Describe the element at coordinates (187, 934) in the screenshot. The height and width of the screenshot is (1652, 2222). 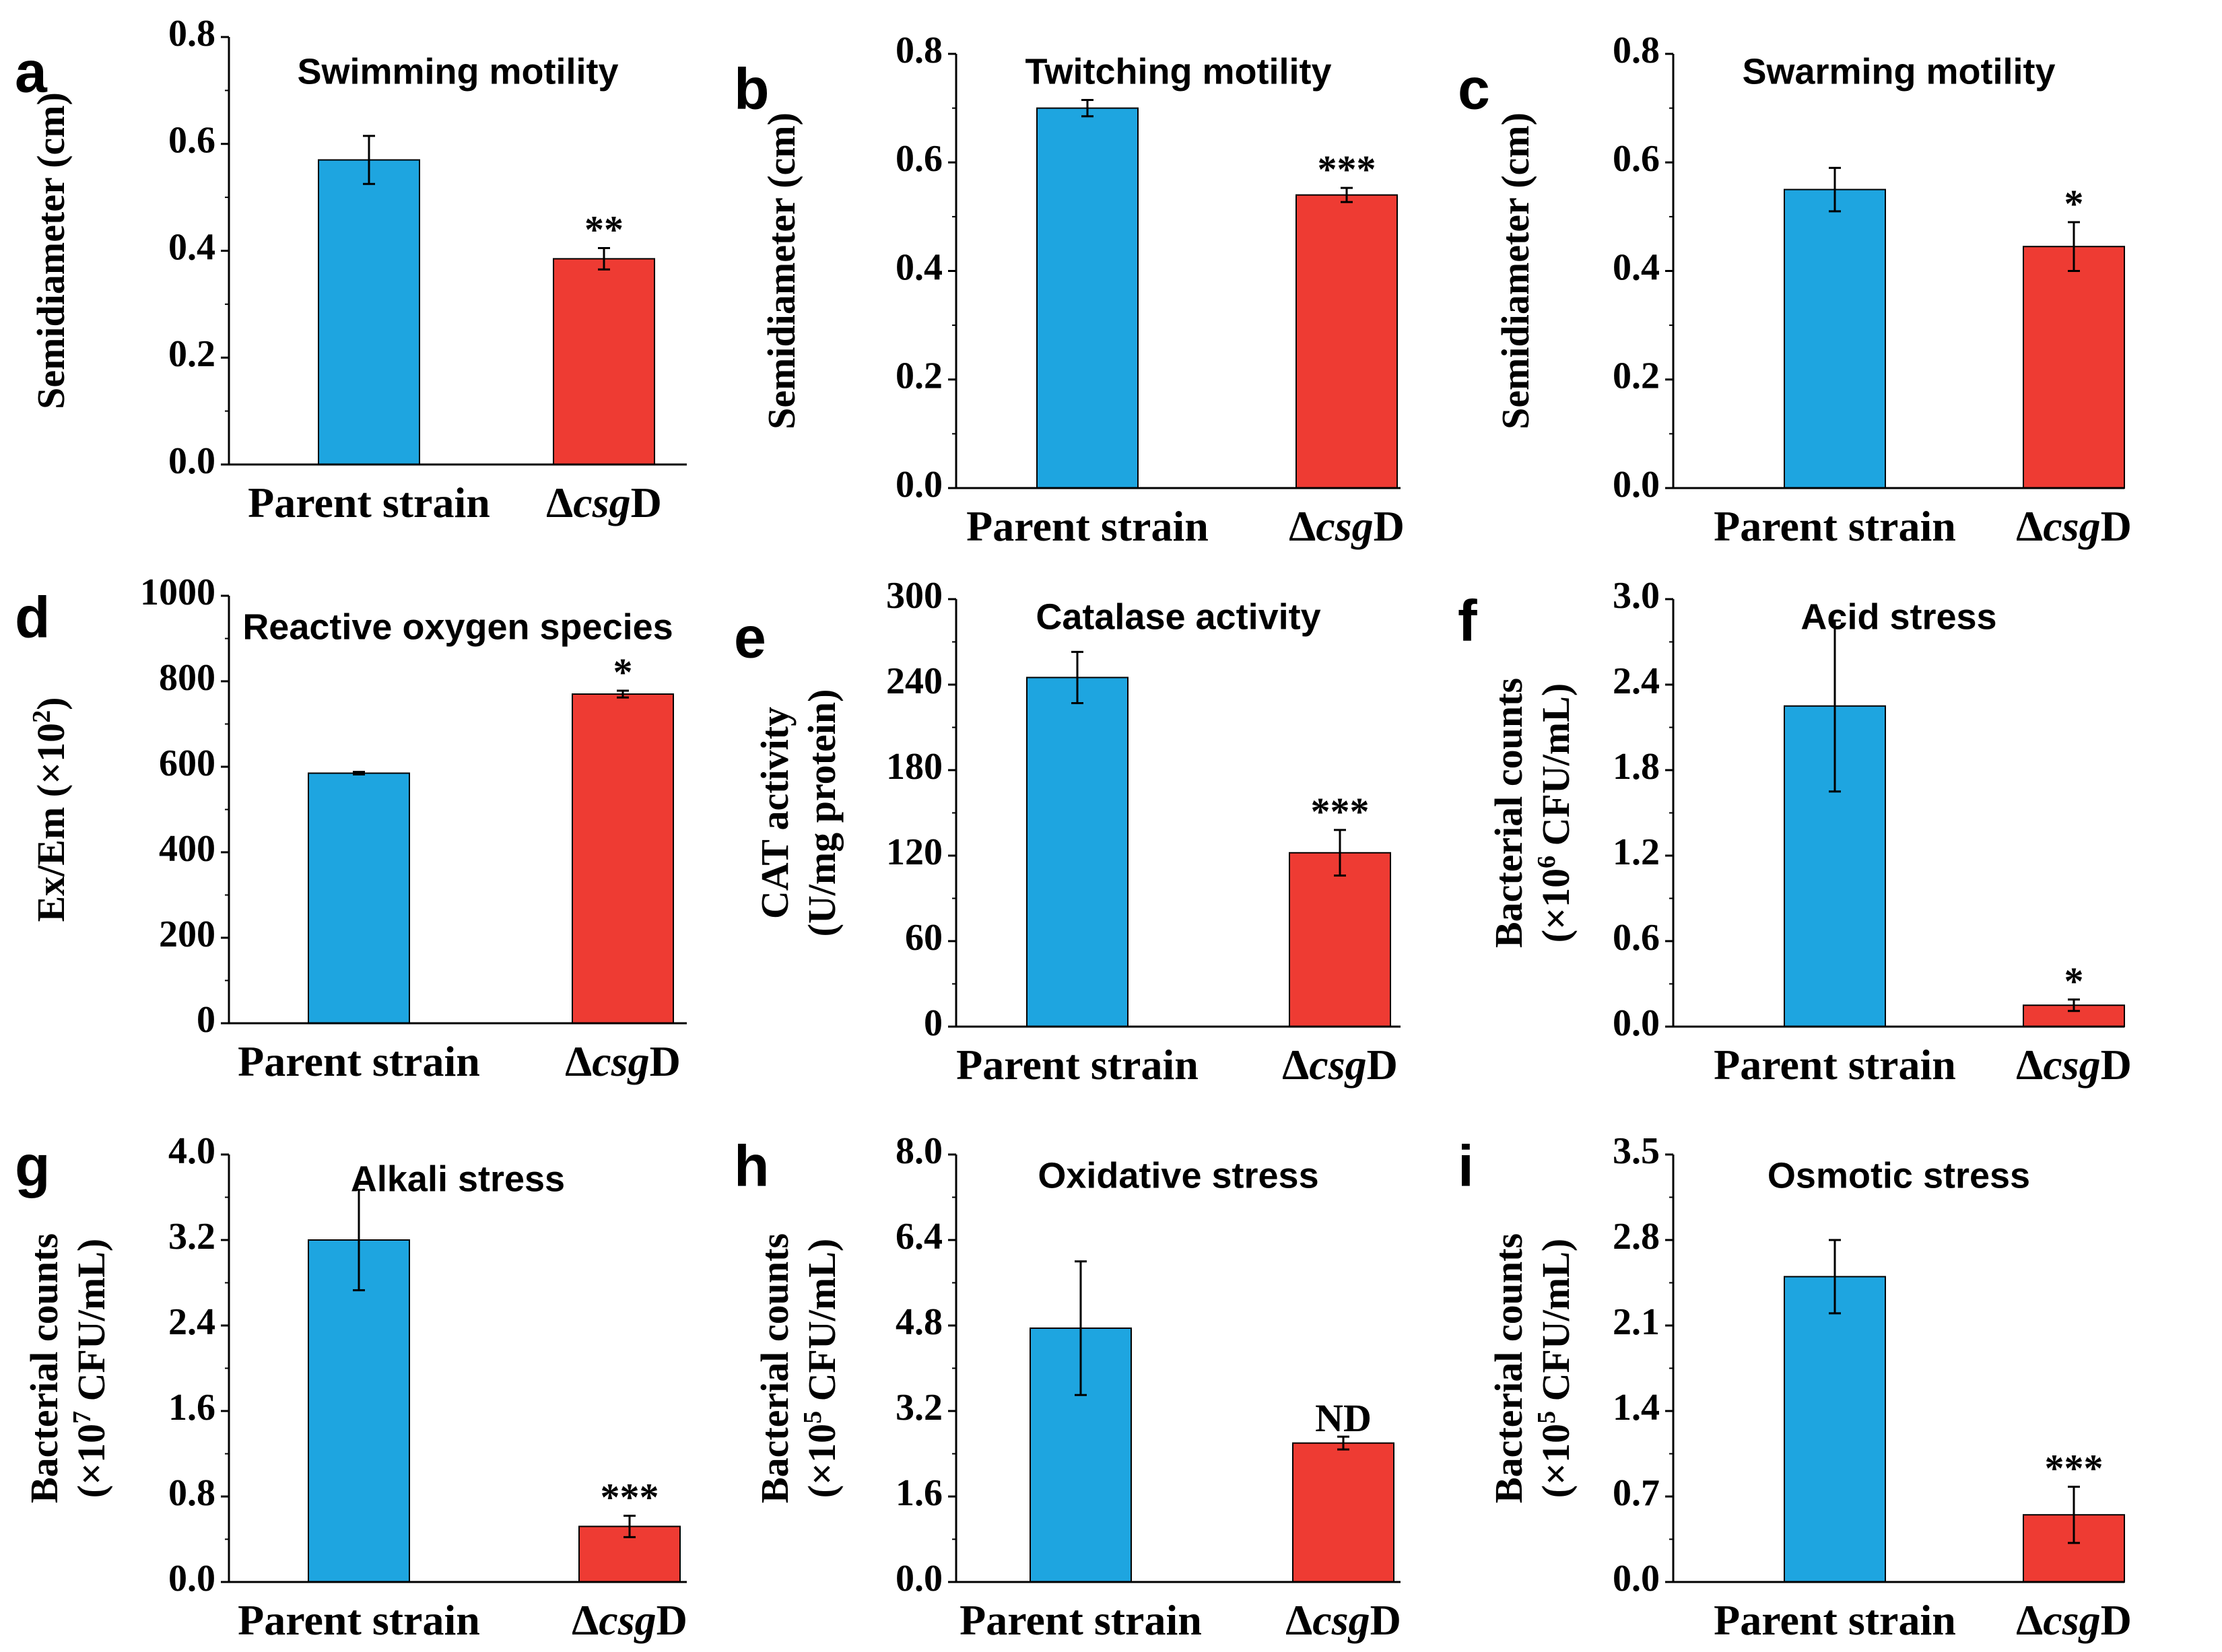
I see `y-tick-label: 200` at that location.